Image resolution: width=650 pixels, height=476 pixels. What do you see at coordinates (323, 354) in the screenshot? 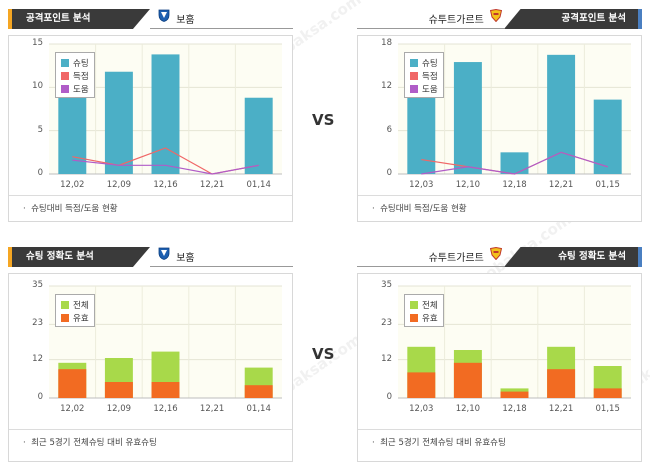
I see `vs-label: VS` at bounding box center [323, 354].